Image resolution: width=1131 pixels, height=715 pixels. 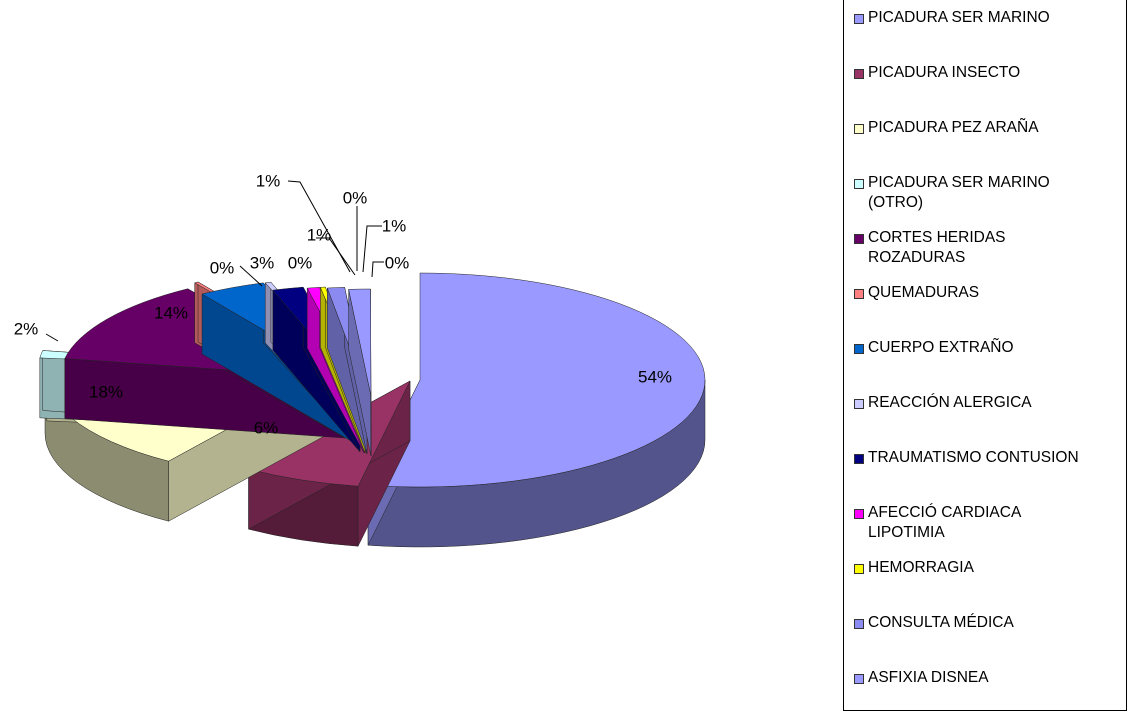 What do you see at coordinates (959, 17) in the screenshot?
I see `legend-label: PICADURA SER MARINO` at bounding box center [959, 17].